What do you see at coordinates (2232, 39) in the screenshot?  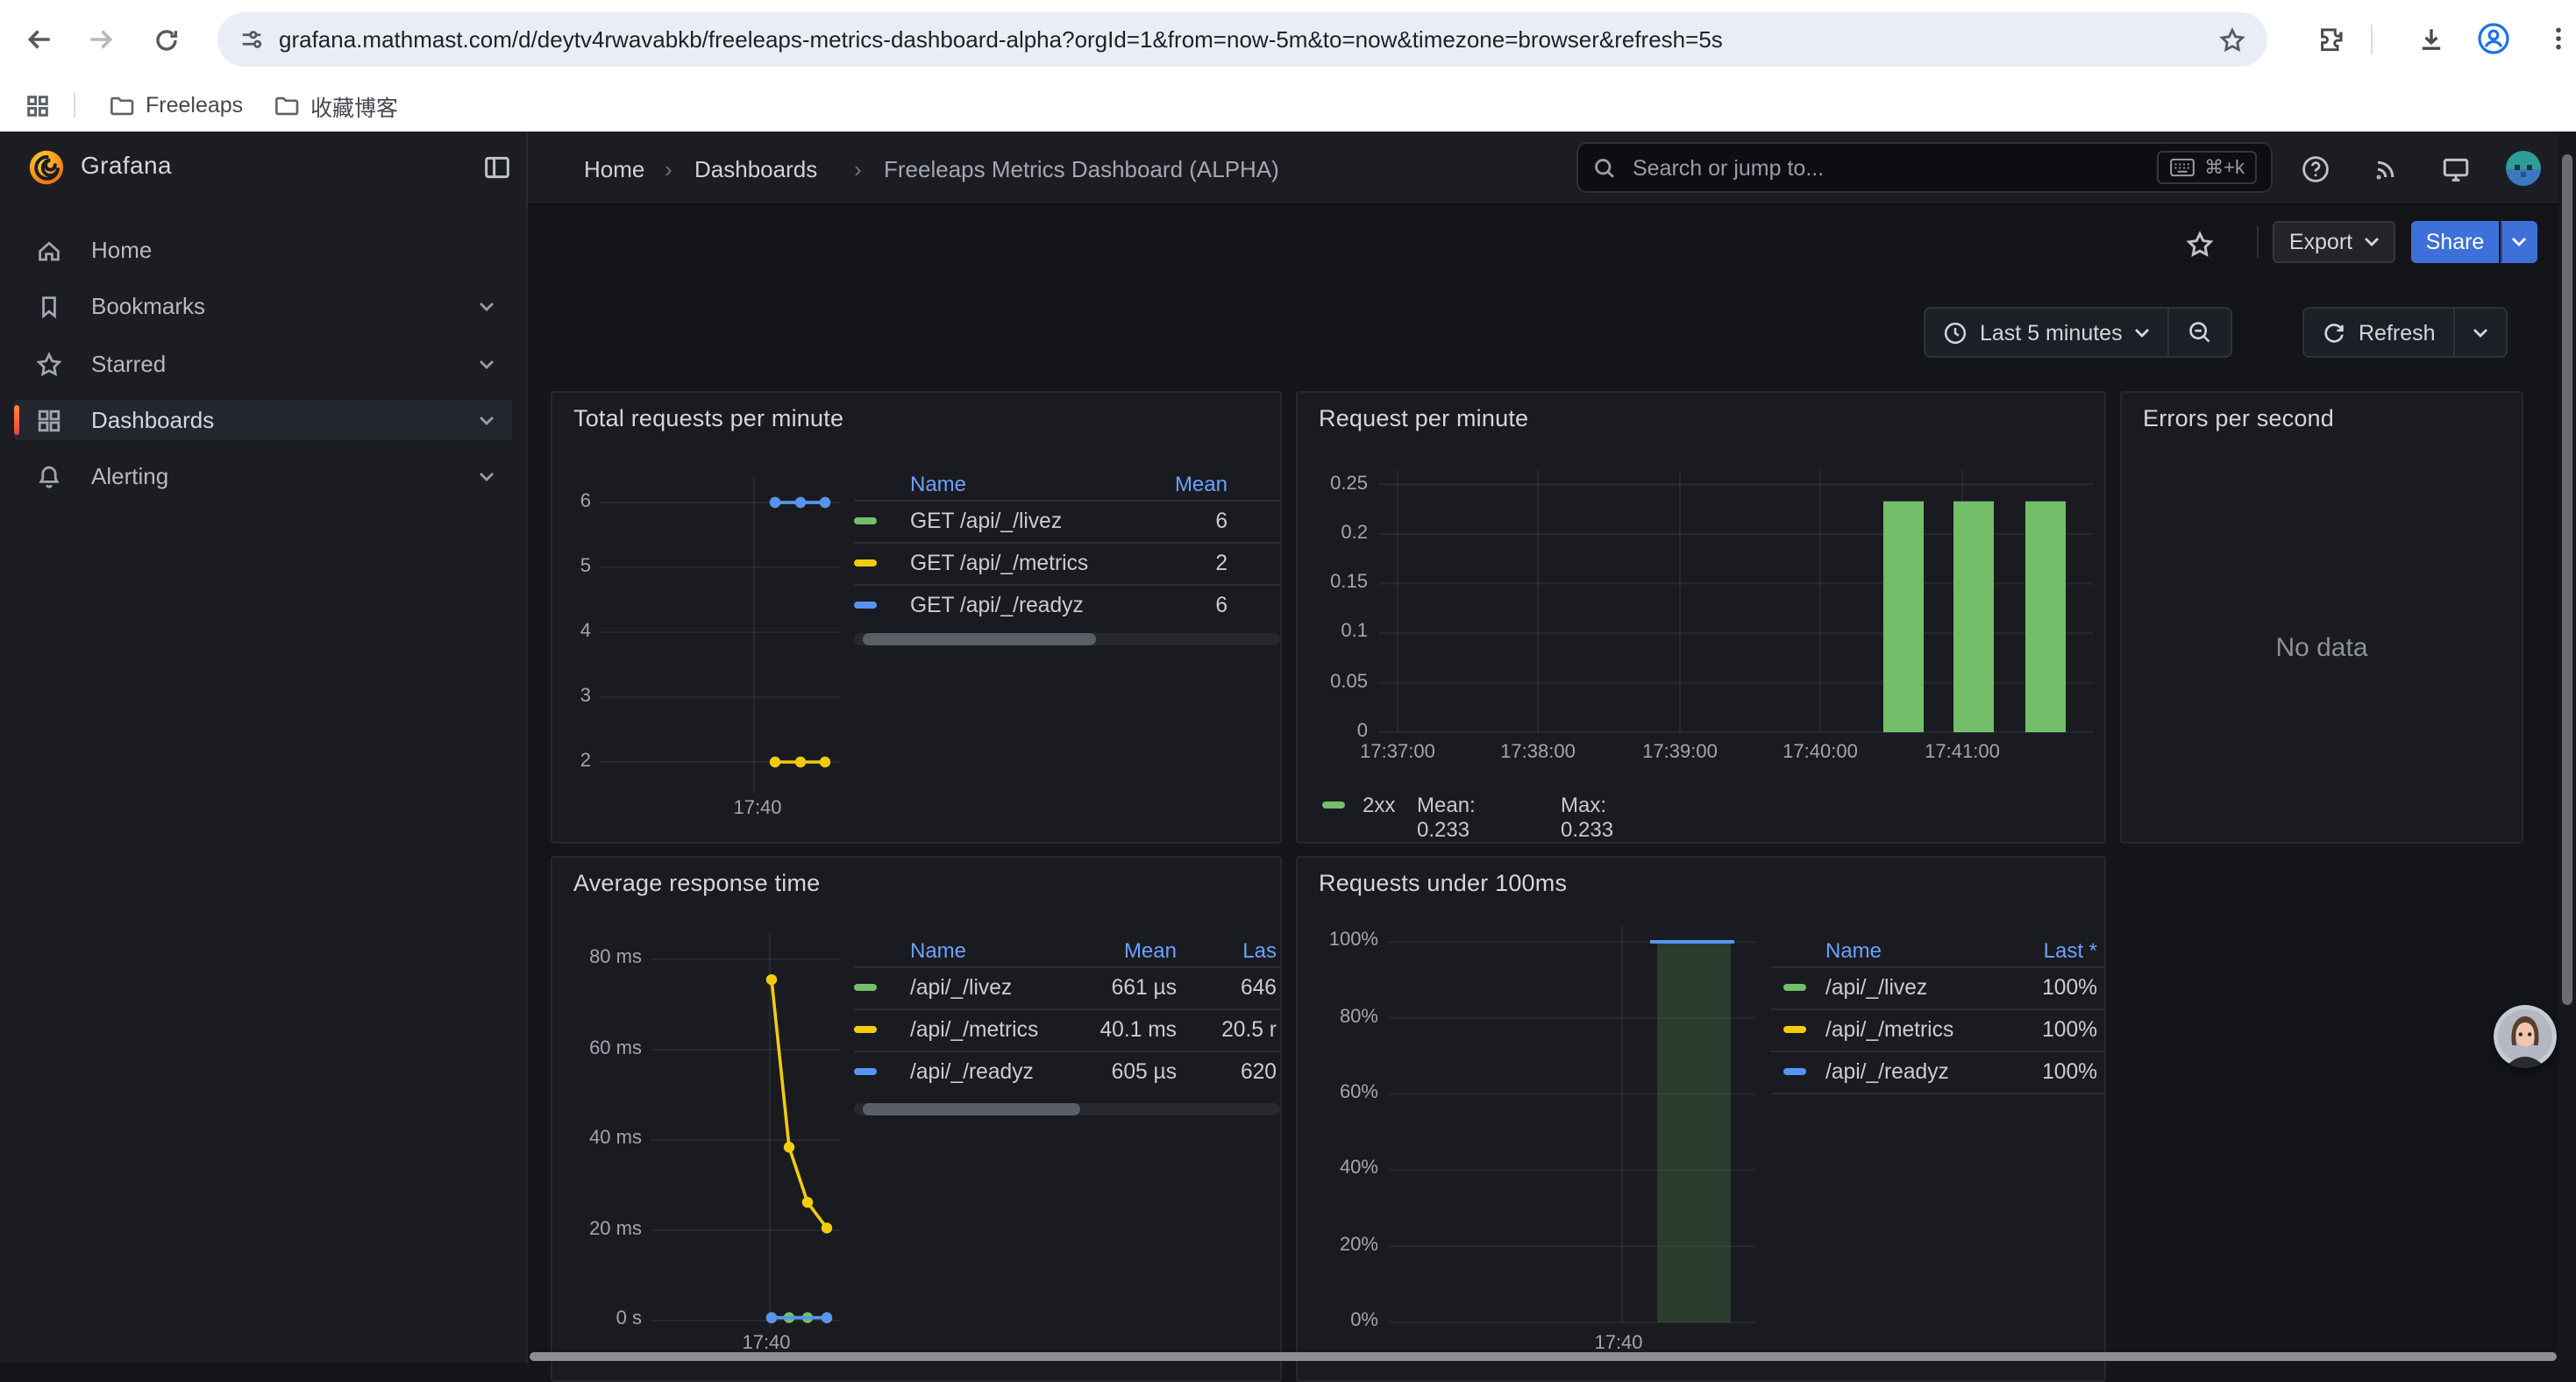 I see `bookmark-star-icon` at bounding box center [2232, 39].